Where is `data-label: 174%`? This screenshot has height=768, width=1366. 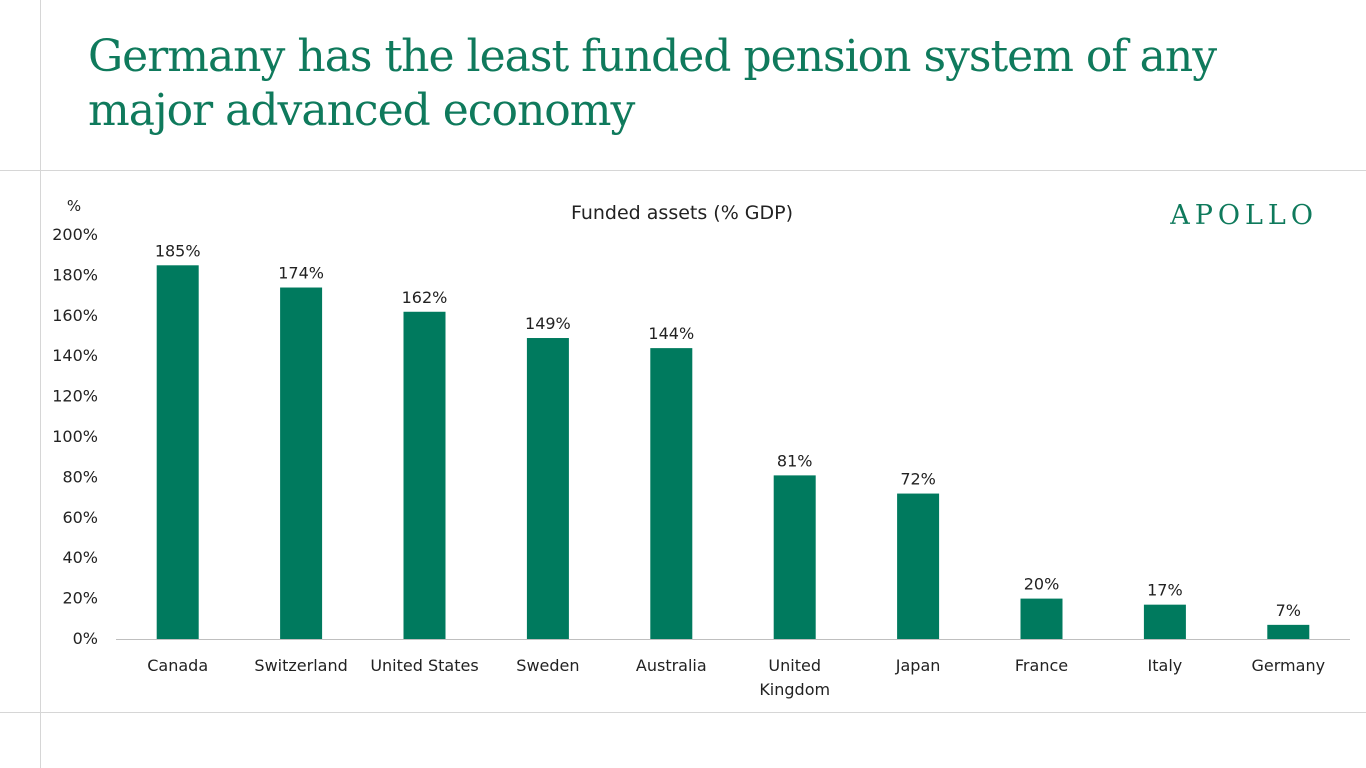
data-label: 174% is located at coordinates (301, 273).